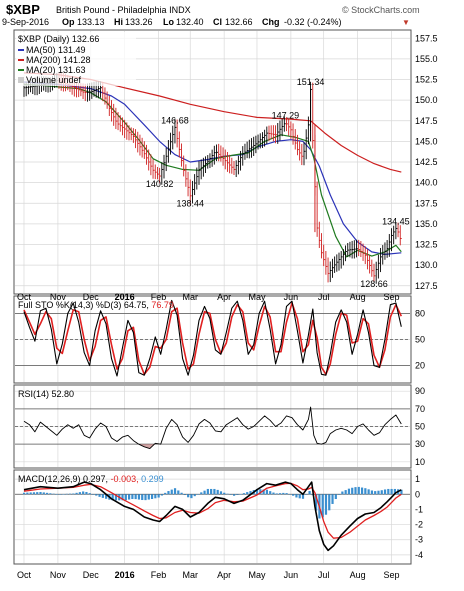  Describe the element at coordinates (58, 575) in the screenshot. I see `x-label-bottom: Nov` at that location.